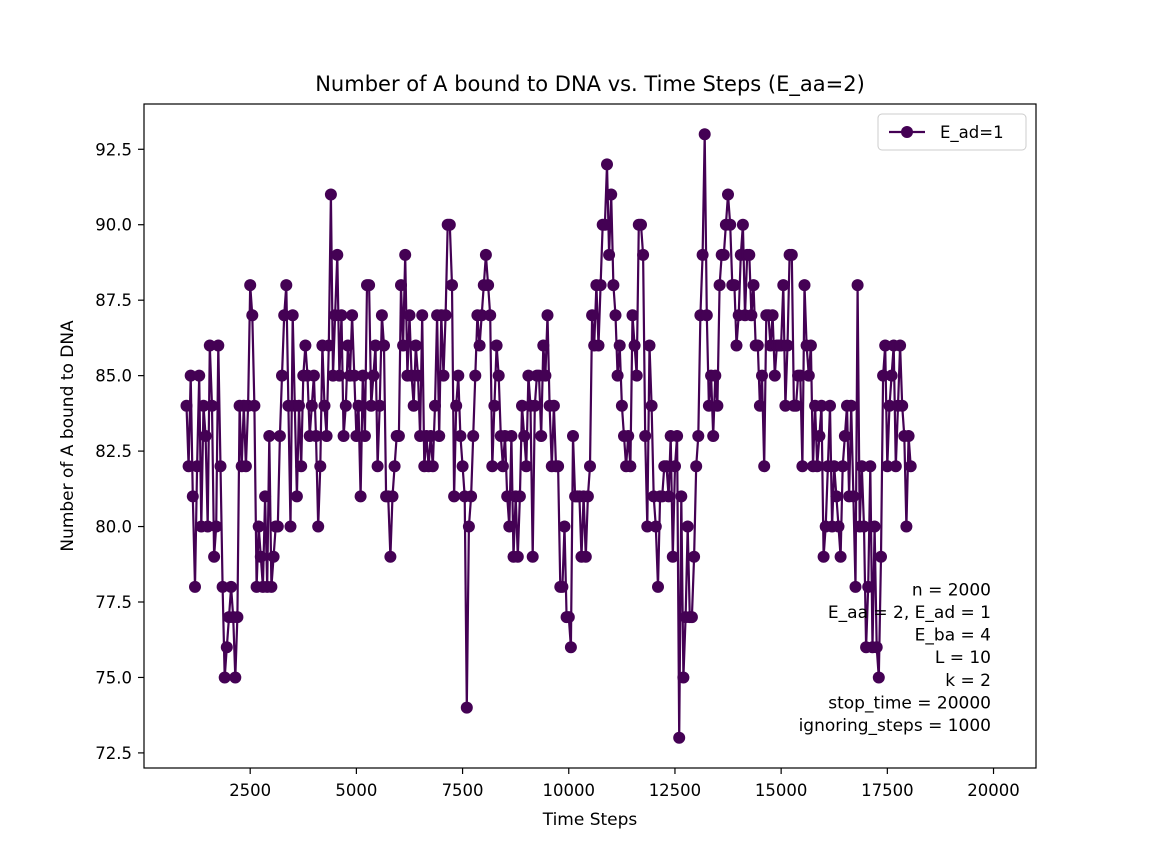 This screenshot has width=1152, height=864. Describe the element at coordinates (675, 790) in the screenshot. I see `x-tick-label: 12500` at that location.